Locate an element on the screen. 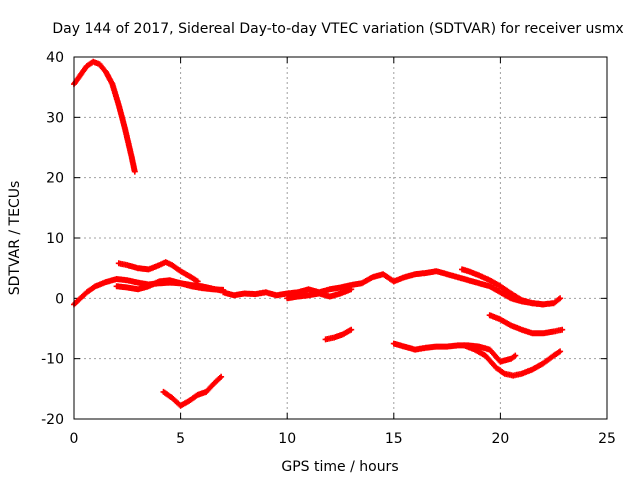  x-tick-label: 5 is located at coordinates (180, 439).